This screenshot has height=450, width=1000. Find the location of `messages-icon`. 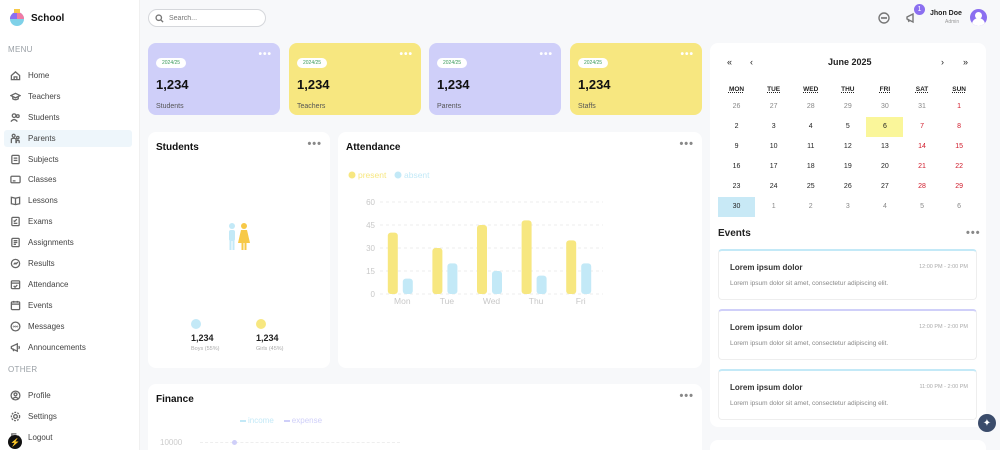

messages-icon is located at coordinates (884, 18).